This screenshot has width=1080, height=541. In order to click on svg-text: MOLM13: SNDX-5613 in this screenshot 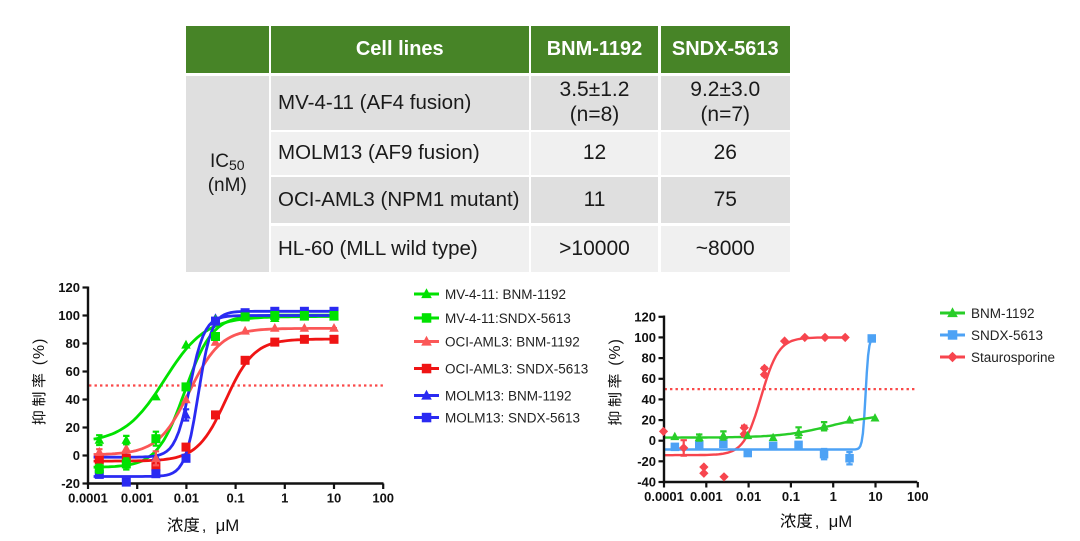, I will do `click(512, 417)`.